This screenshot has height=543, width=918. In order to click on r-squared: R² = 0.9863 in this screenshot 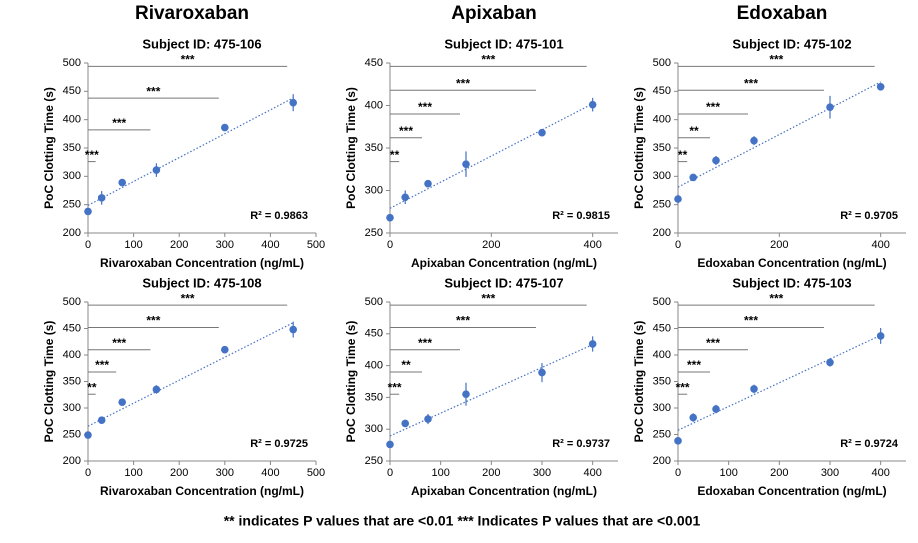, I will do `click(279, 216)`.